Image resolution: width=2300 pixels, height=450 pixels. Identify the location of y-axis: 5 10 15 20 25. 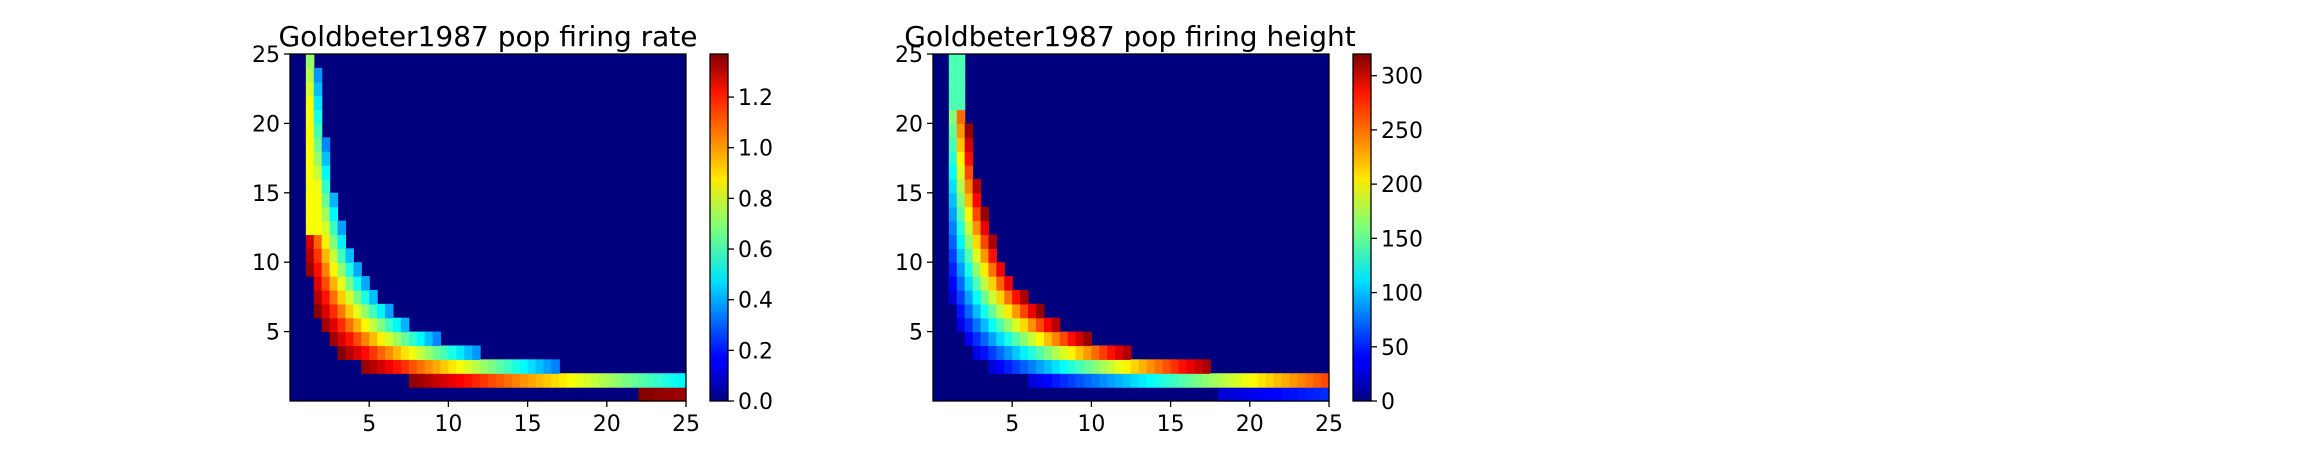
(271, 194).